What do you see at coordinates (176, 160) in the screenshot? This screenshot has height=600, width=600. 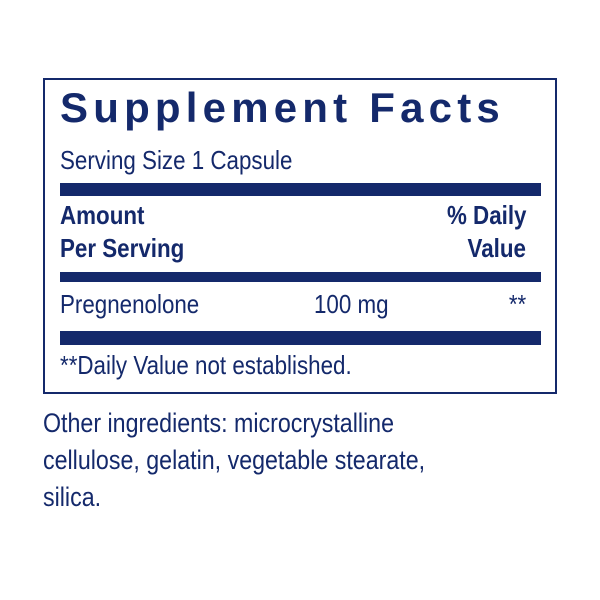 I see `serving-size: Serving Size 1 Capsule` at bounding box center [176, 160].